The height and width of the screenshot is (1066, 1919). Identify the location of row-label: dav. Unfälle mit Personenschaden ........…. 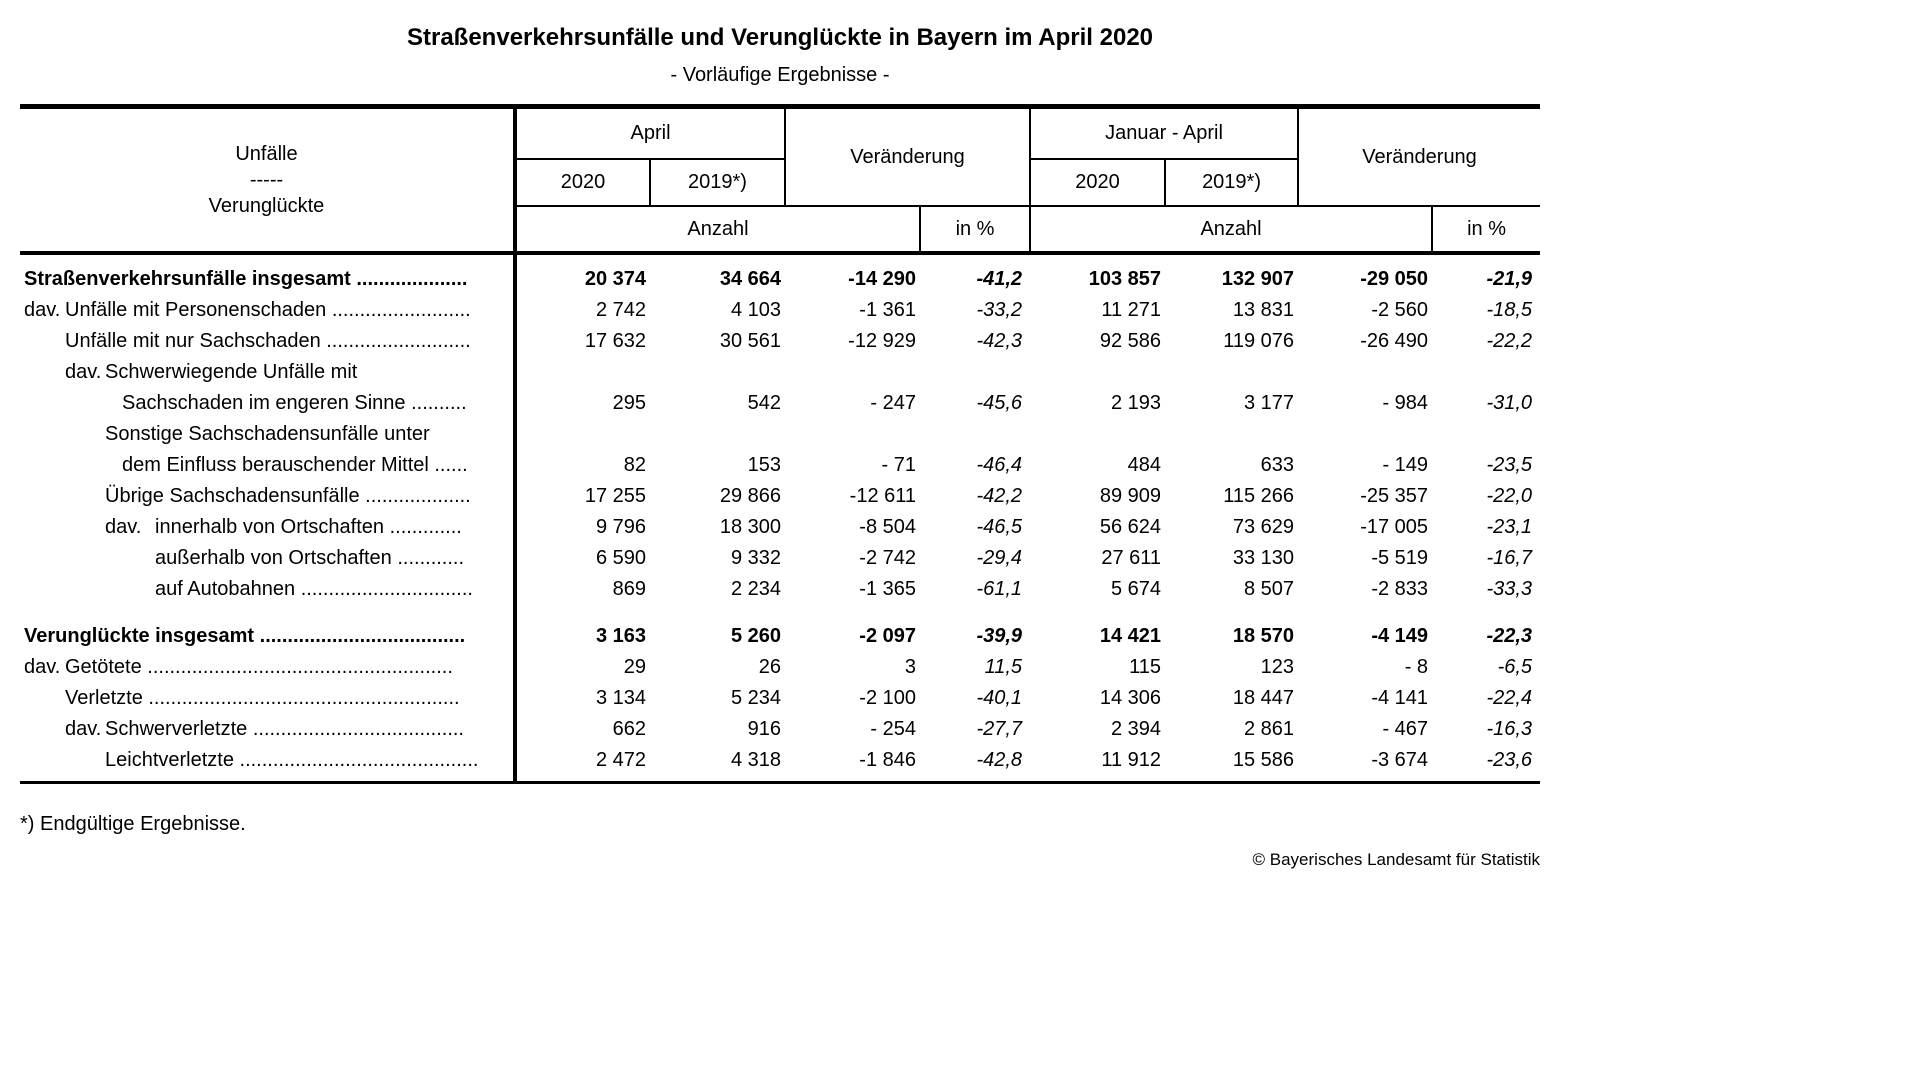
(268, 310).